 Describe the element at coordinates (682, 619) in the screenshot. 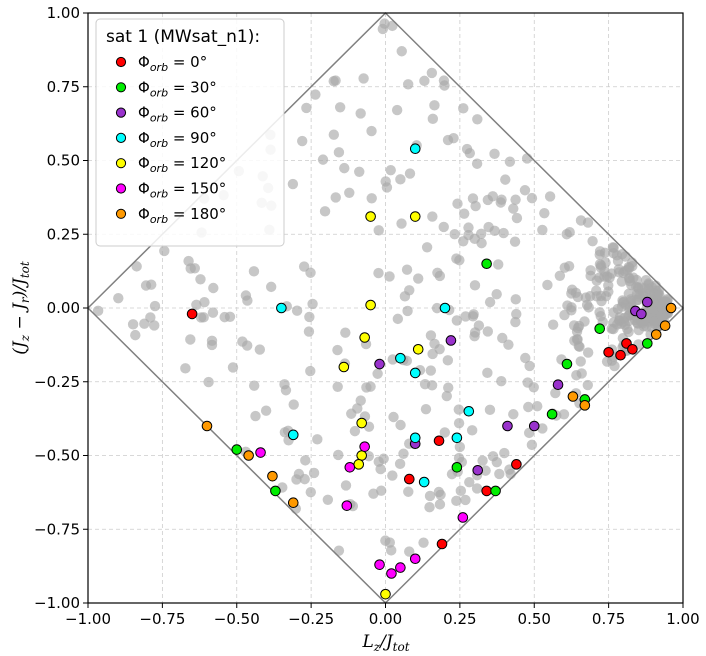

I see `x-tick-label-8: 1.00` at that location.